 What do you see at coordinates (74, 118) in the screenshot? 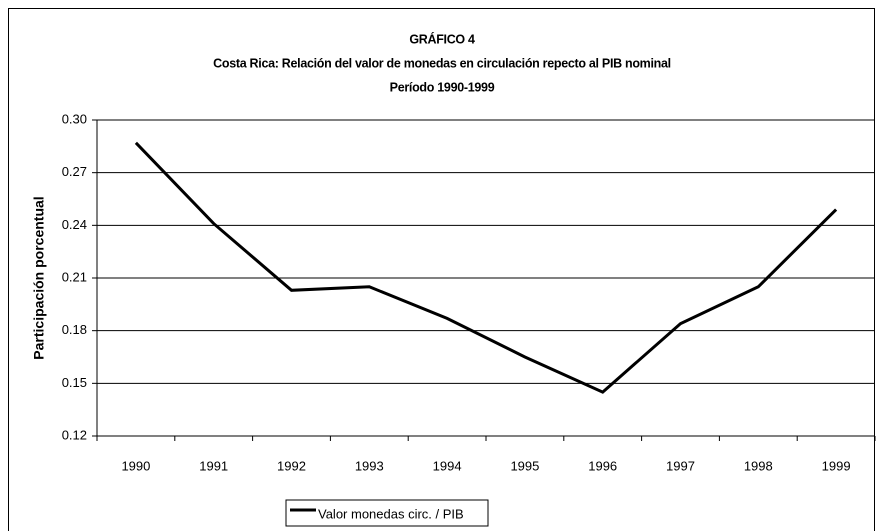
I see `y-tick-label: 0.30` at bounding box center [74, 118].